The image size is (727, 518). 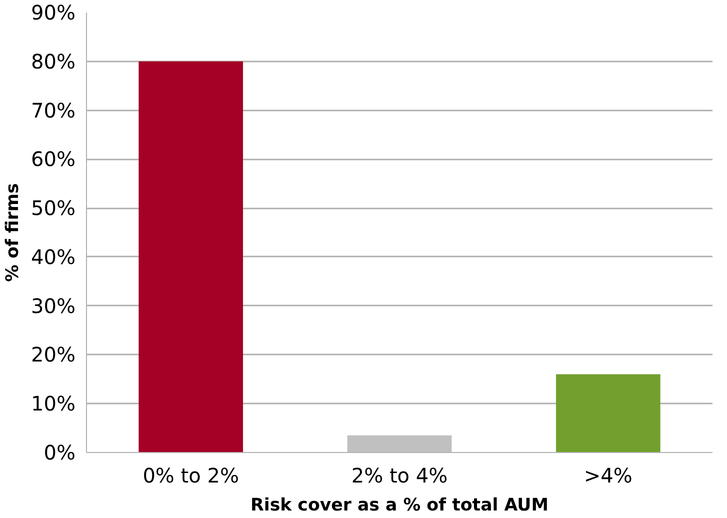 What do you see at coordinates (53, 208) in the screenshot?
I see `y-tick-label: 50%` at bounding box center [53, 208].